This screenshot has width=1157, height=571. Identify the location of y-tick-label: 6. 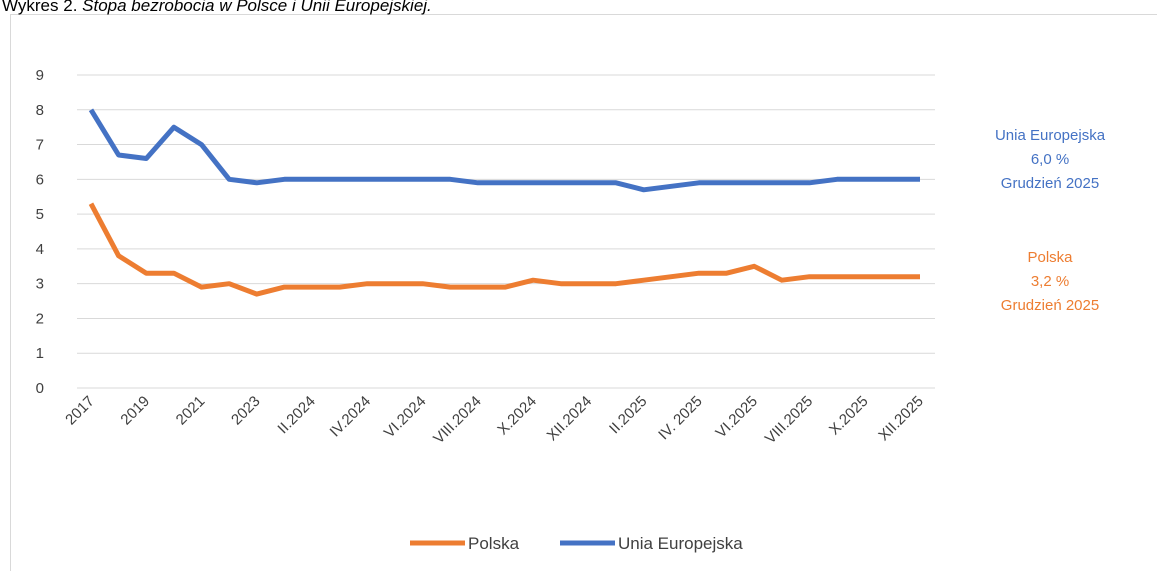
(40, 179).